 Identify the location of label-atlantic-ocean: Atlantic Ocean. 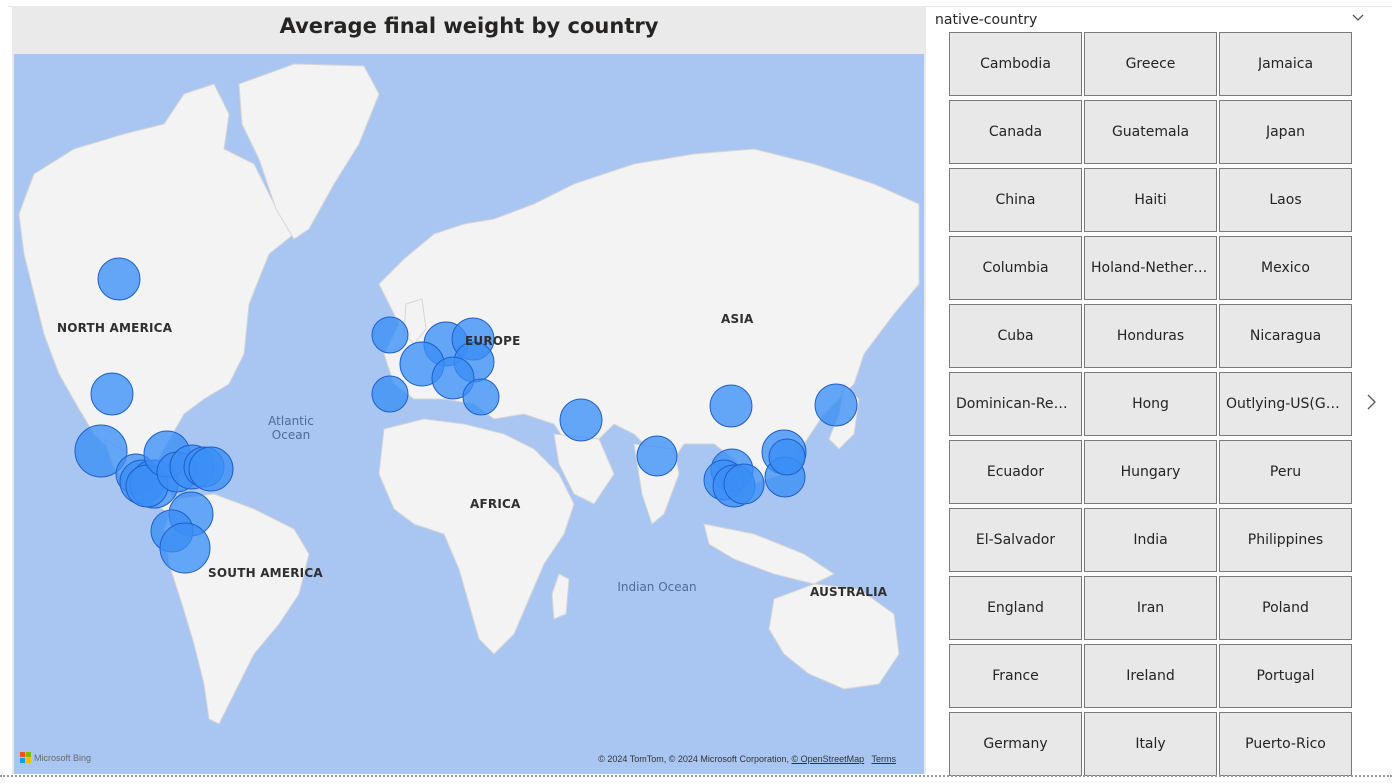
(291, 428).